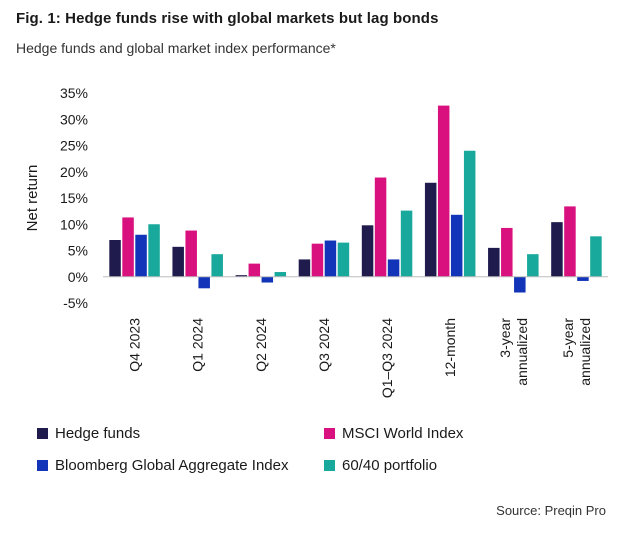  What do you see at coordinates (329, 433) in the screenshot?
I see `legend-swatch-msci-world` at bounding box center [329, 433].